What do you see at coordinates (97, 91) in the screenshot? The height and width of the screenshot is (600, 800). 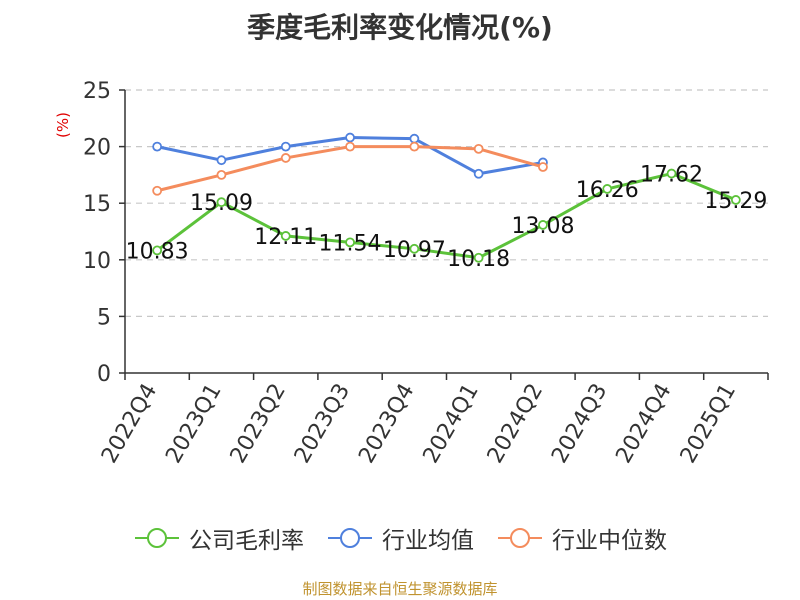 I see `y-tick-label: 25` at bounding box center [97, 91].